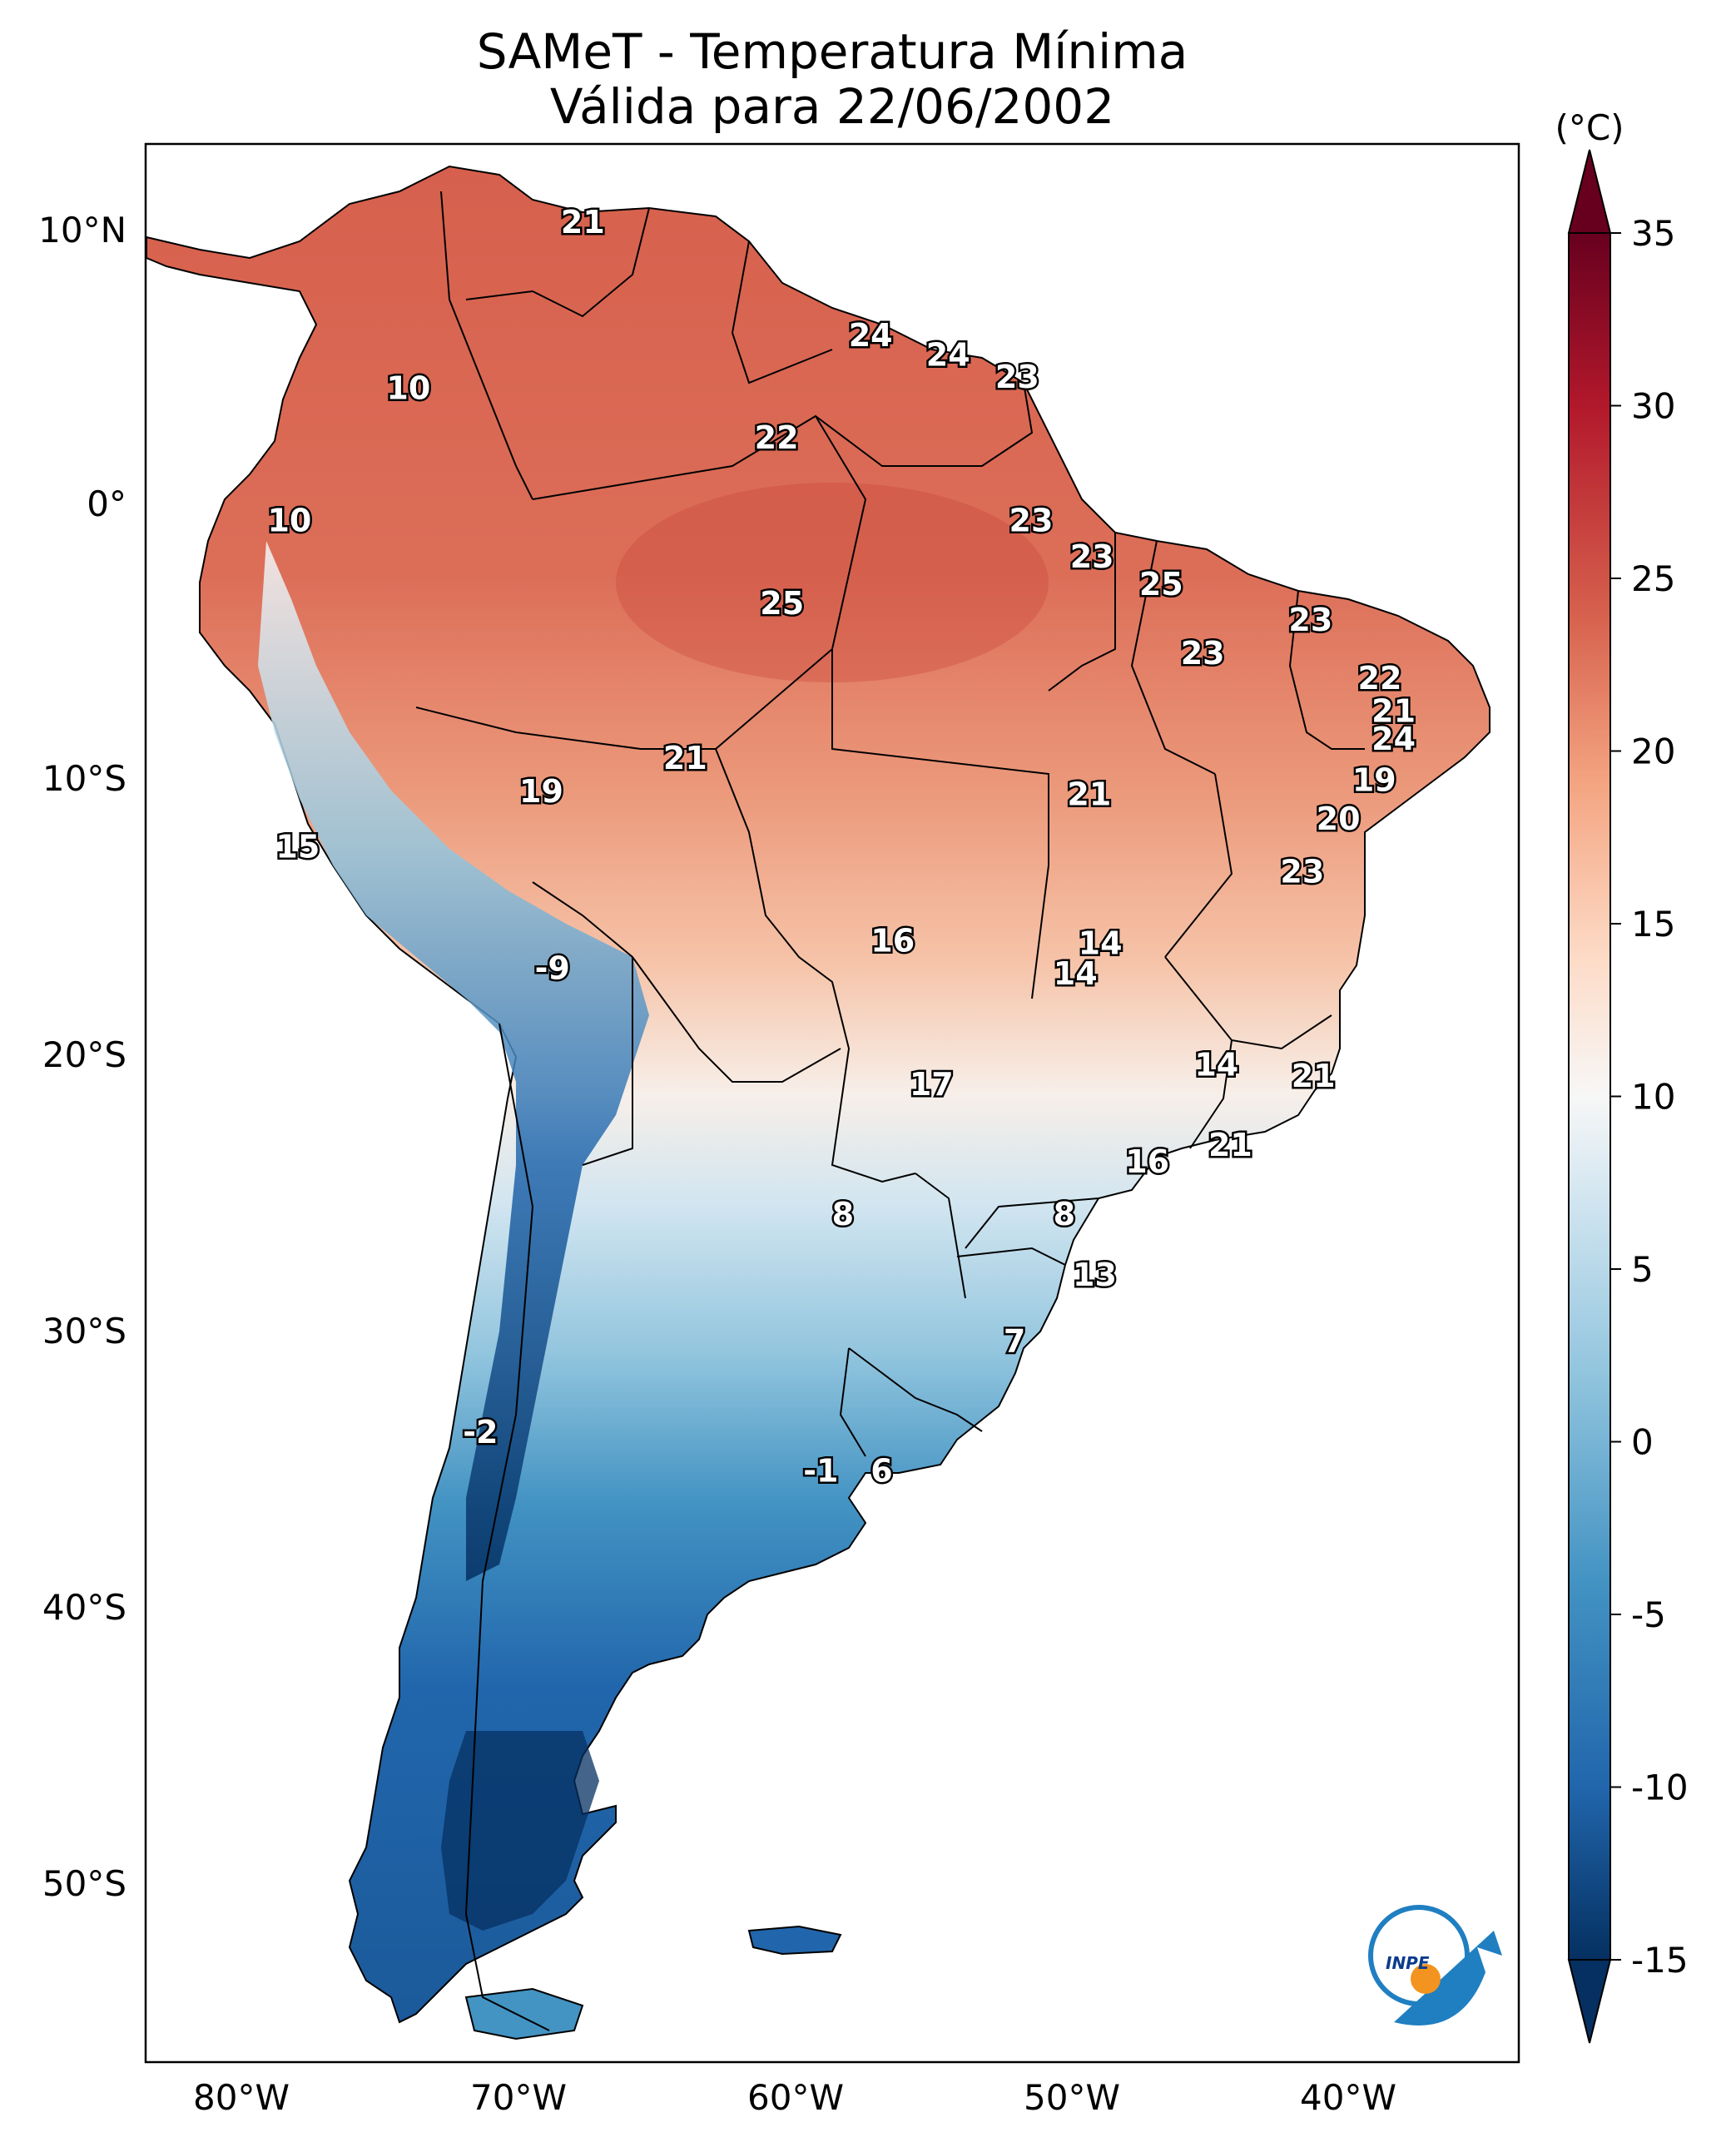  I want to click on colorbar-tick-label: -10, so click(1660, 1788).